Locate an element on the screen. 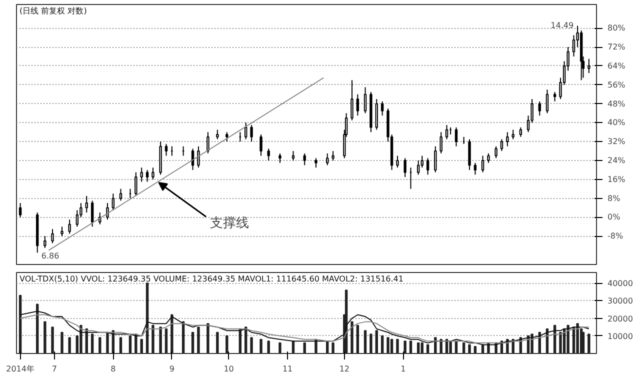  y-tick-label: 40% is located at coordinates (617, 123).